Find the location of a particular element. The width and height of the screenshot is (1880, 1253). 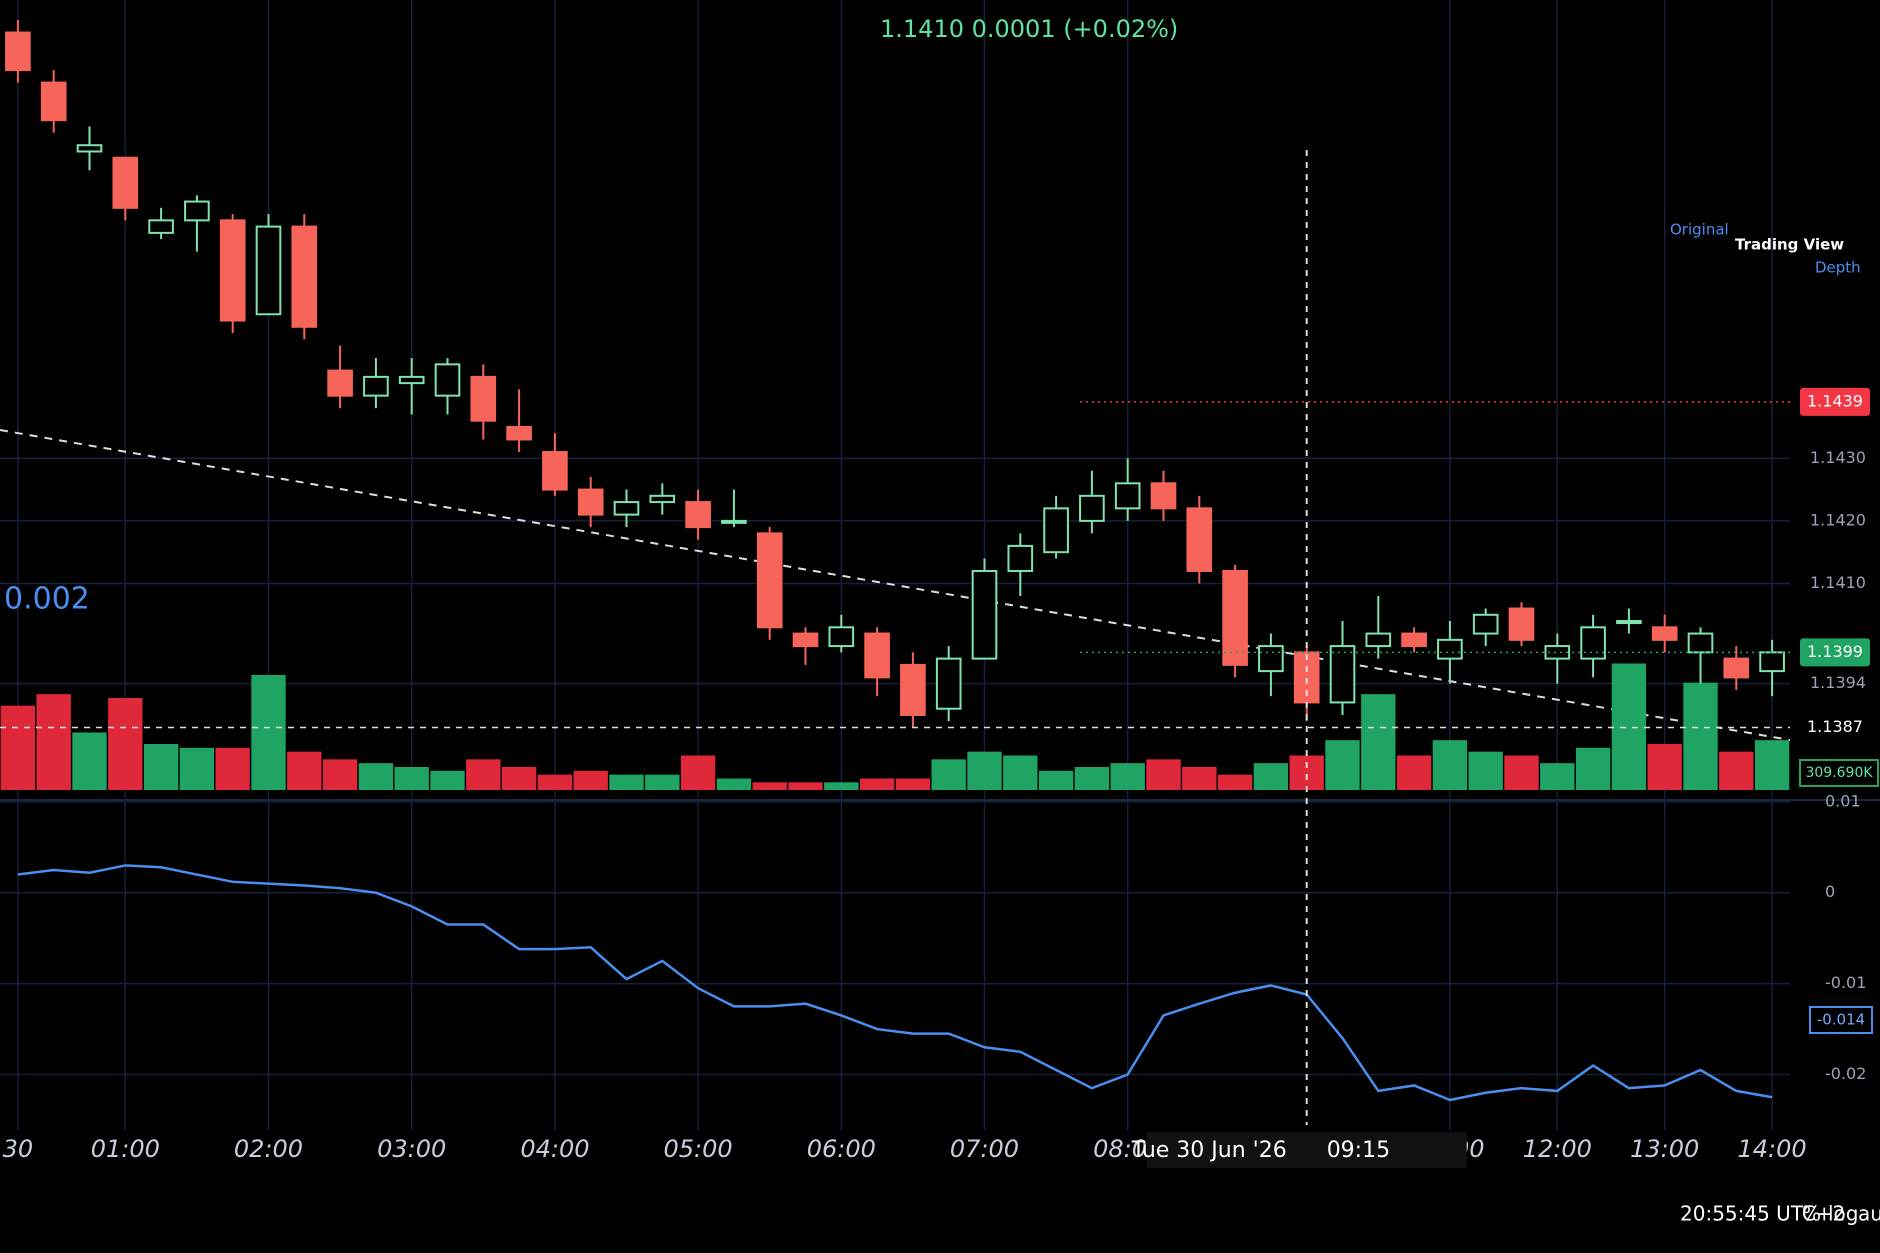

crosshair-time-tag is located at coordinates (1306, 1150).